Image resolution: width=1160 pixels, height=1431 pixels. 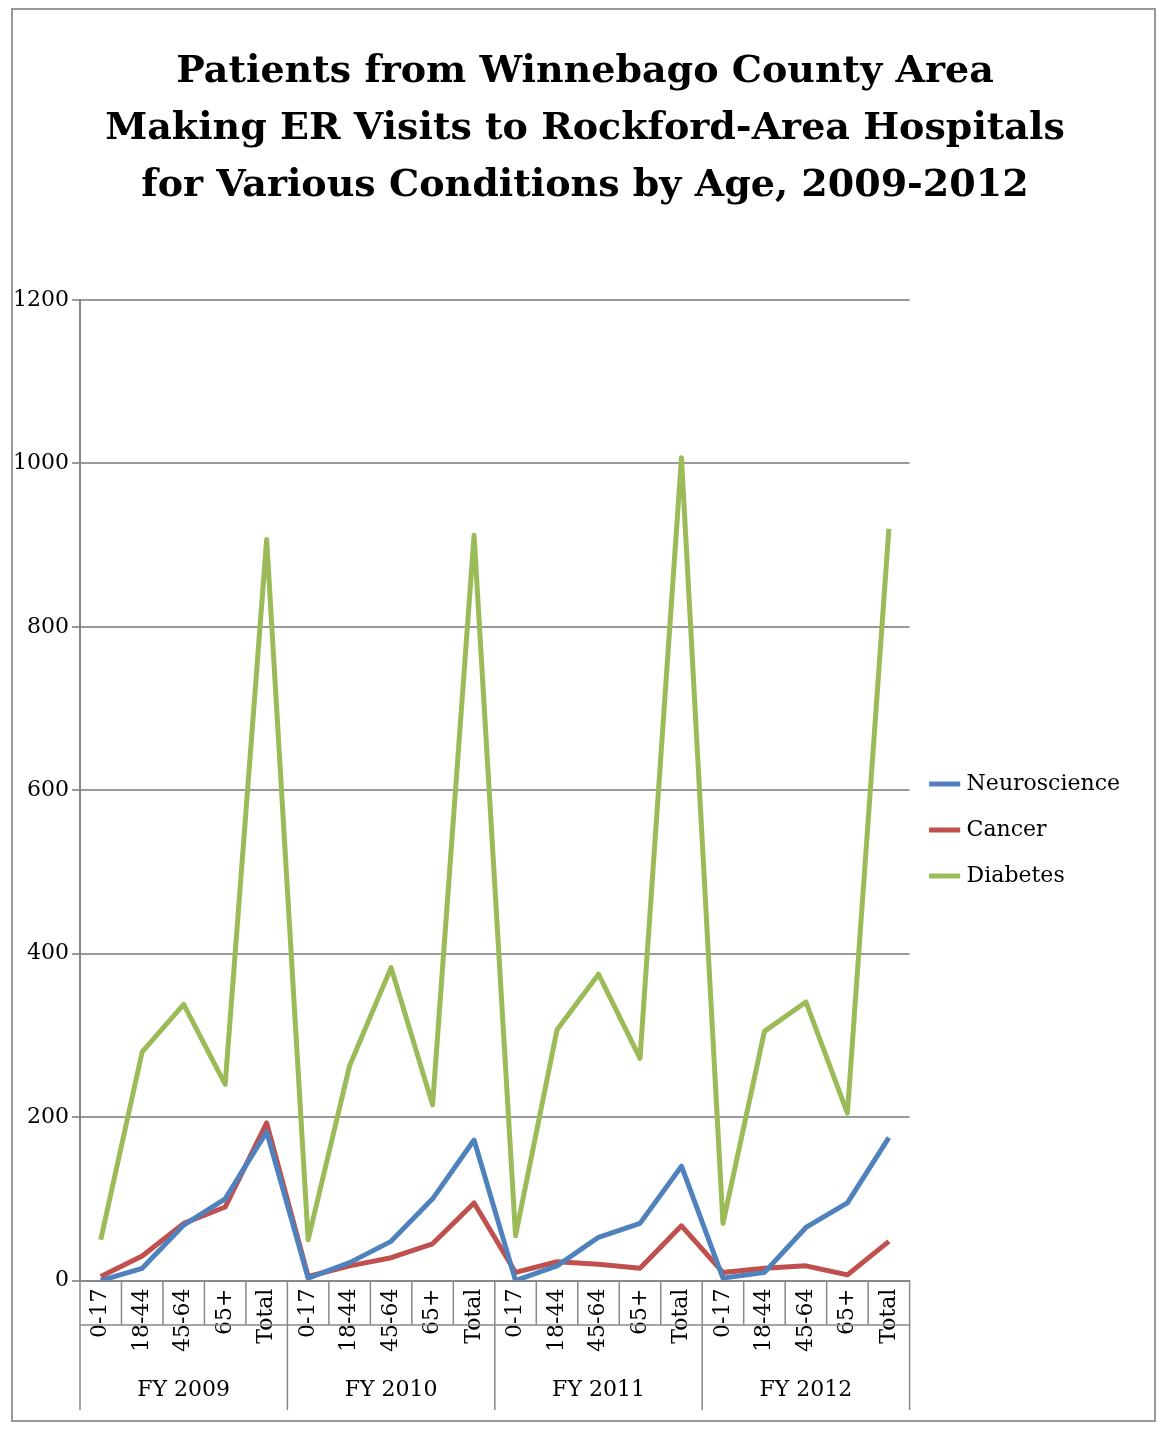 What do you see at coordinates (184, 1388) in the screenshot?
I see `text: FY 2009` at bounding box center [184, 1388].